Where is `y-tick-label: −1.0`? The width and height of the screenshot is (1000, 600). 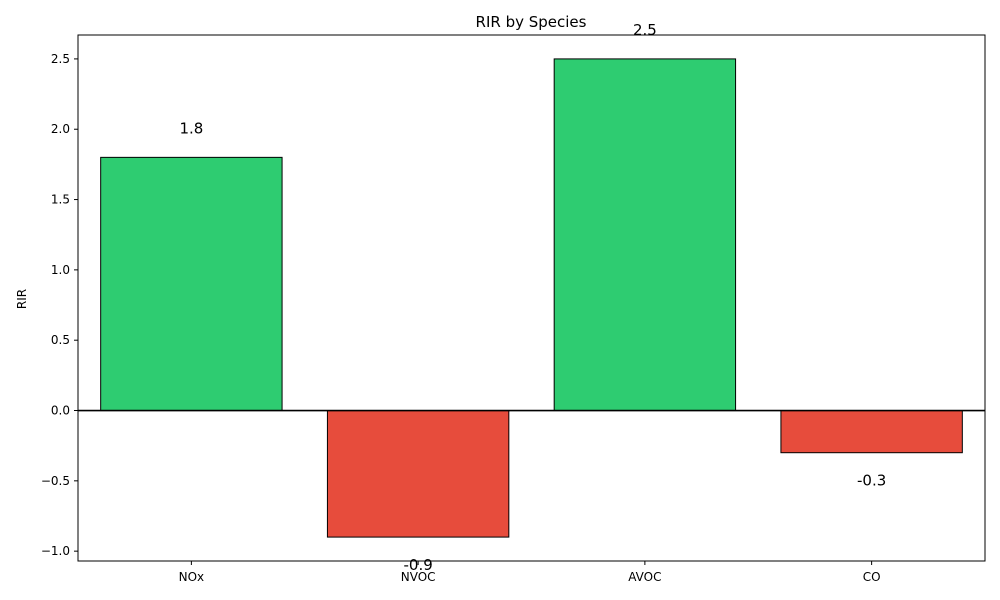
y-tick-label: −1.0 is located at coordinates (55, 551).